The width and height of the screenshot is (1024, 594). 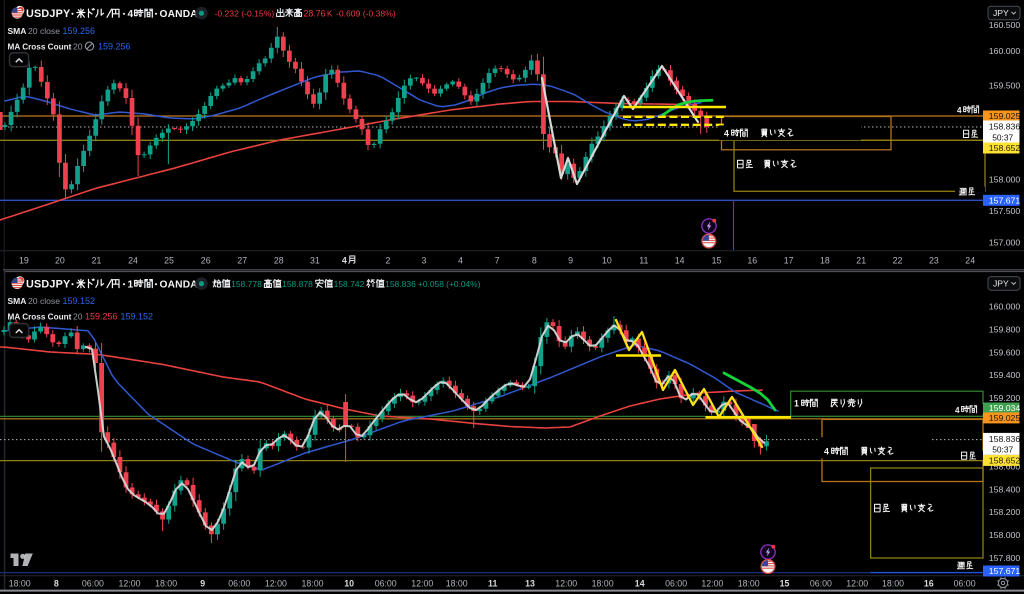 I want to click on svg-text: 17, so click(x=789, y=260).